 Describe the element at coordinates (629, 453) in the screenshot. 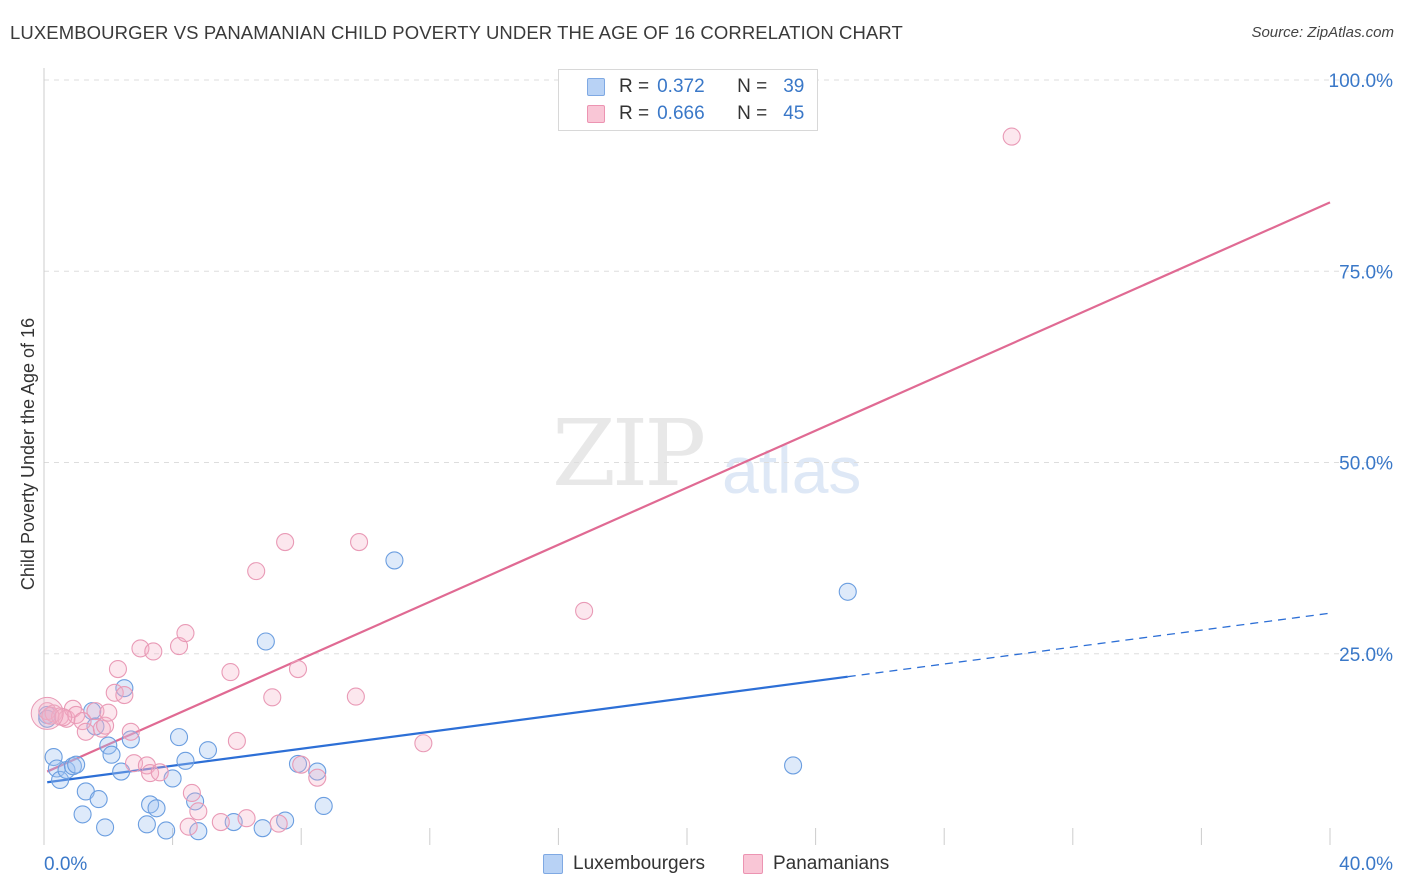

I see `watermark-zip: ZIP` at that location.